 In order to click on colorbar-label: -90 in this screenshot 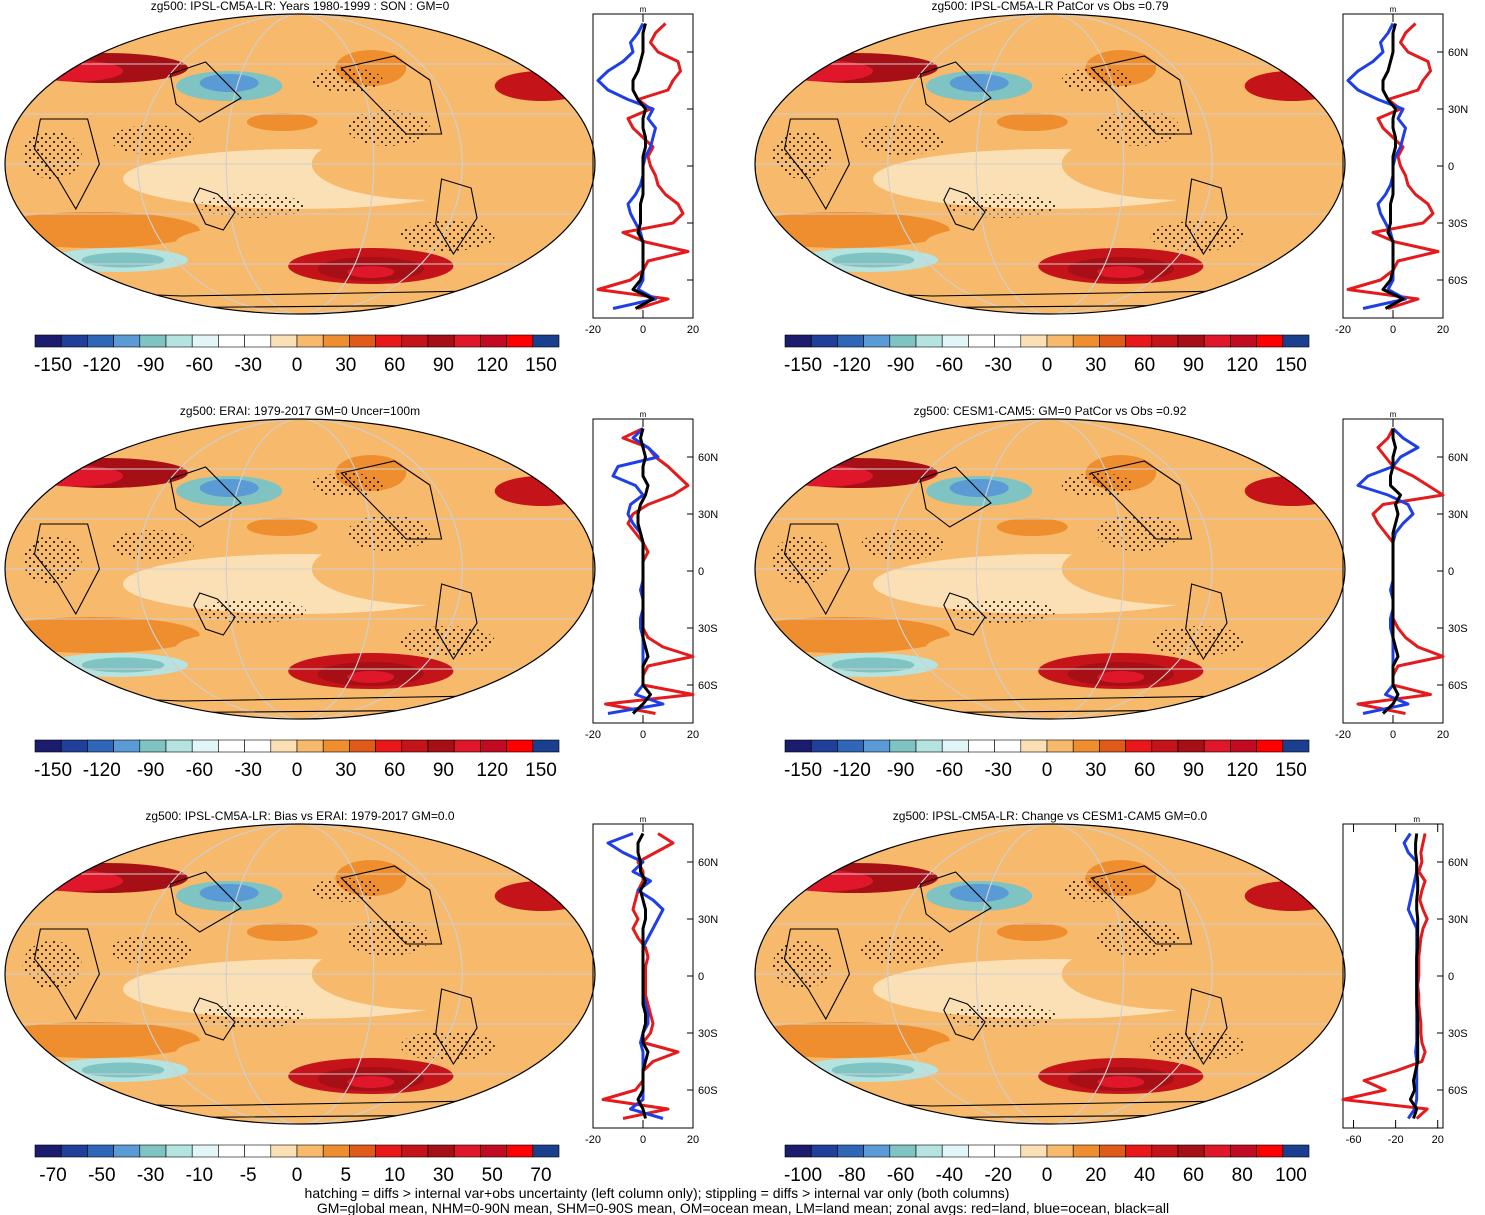, I will do `click(900, 770)`.